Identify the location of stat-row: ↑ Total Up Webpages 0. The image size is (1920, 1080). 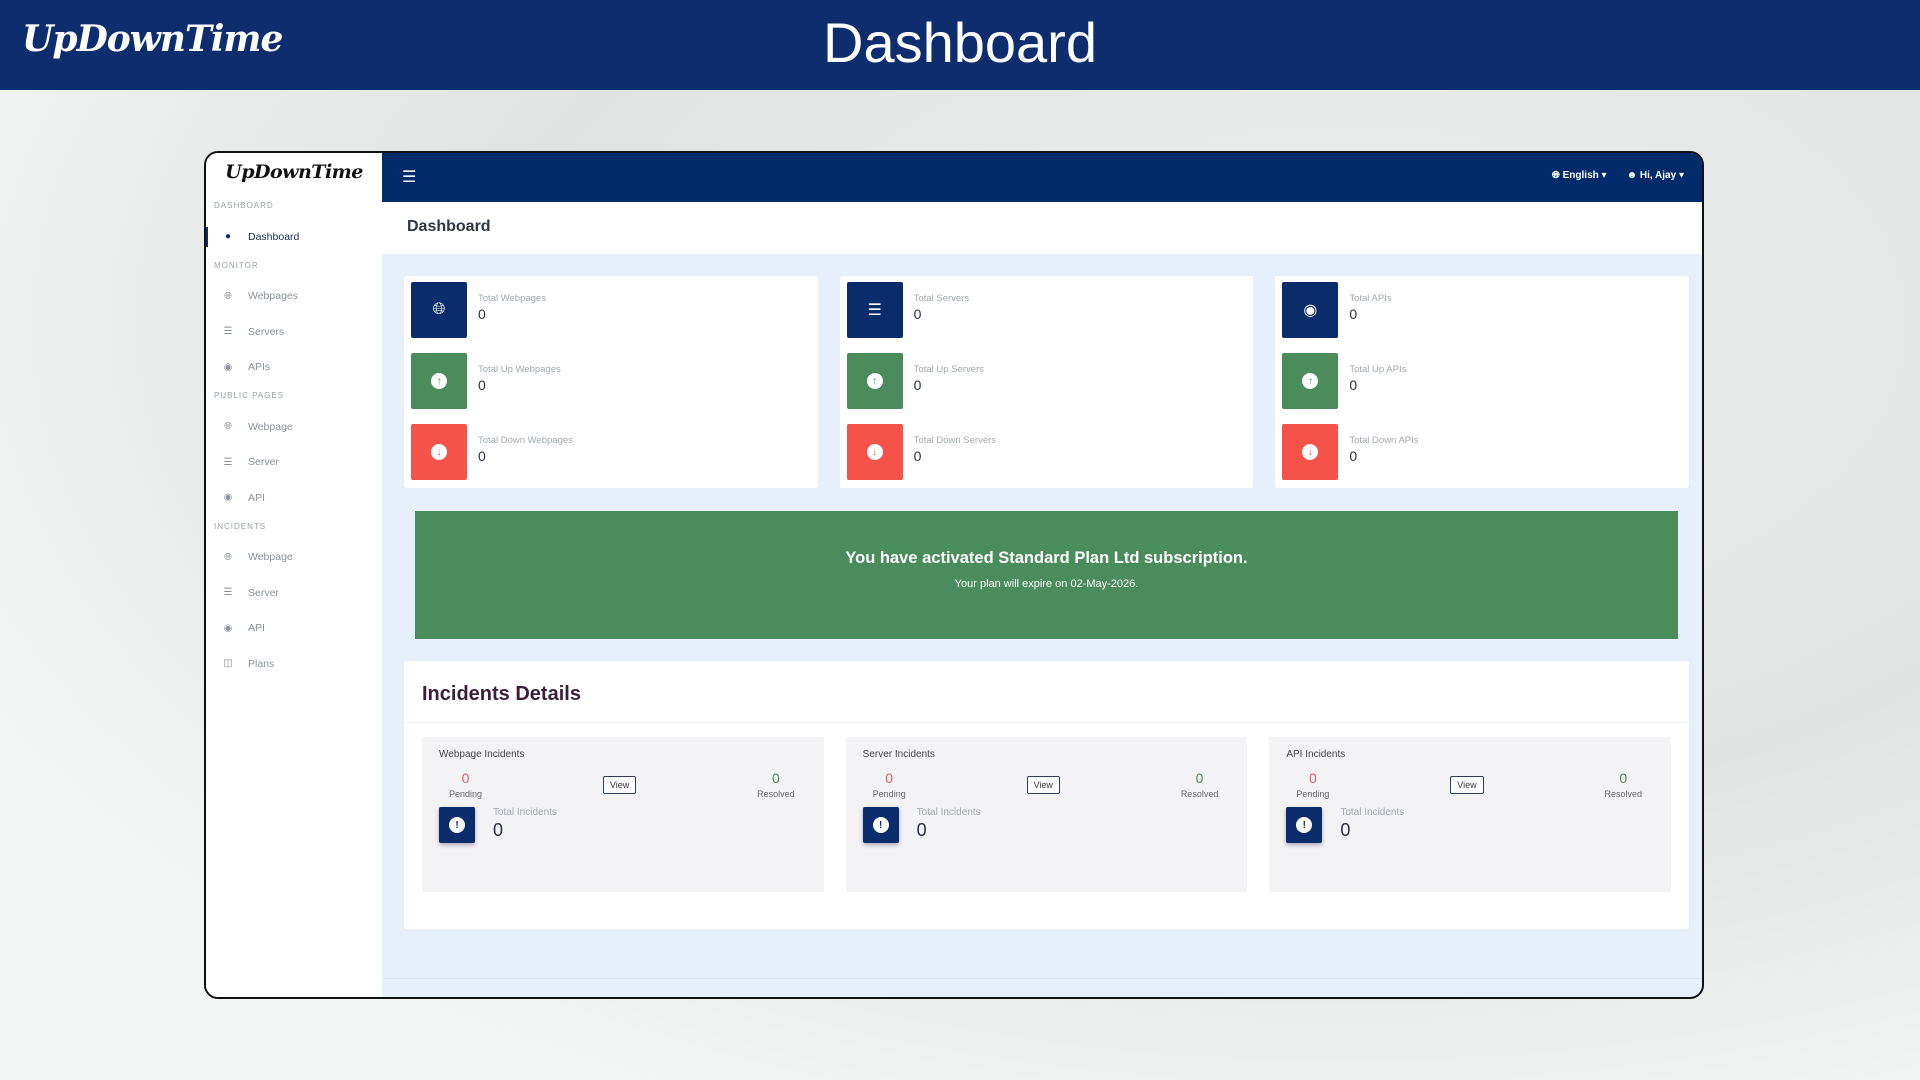
(611, 388).